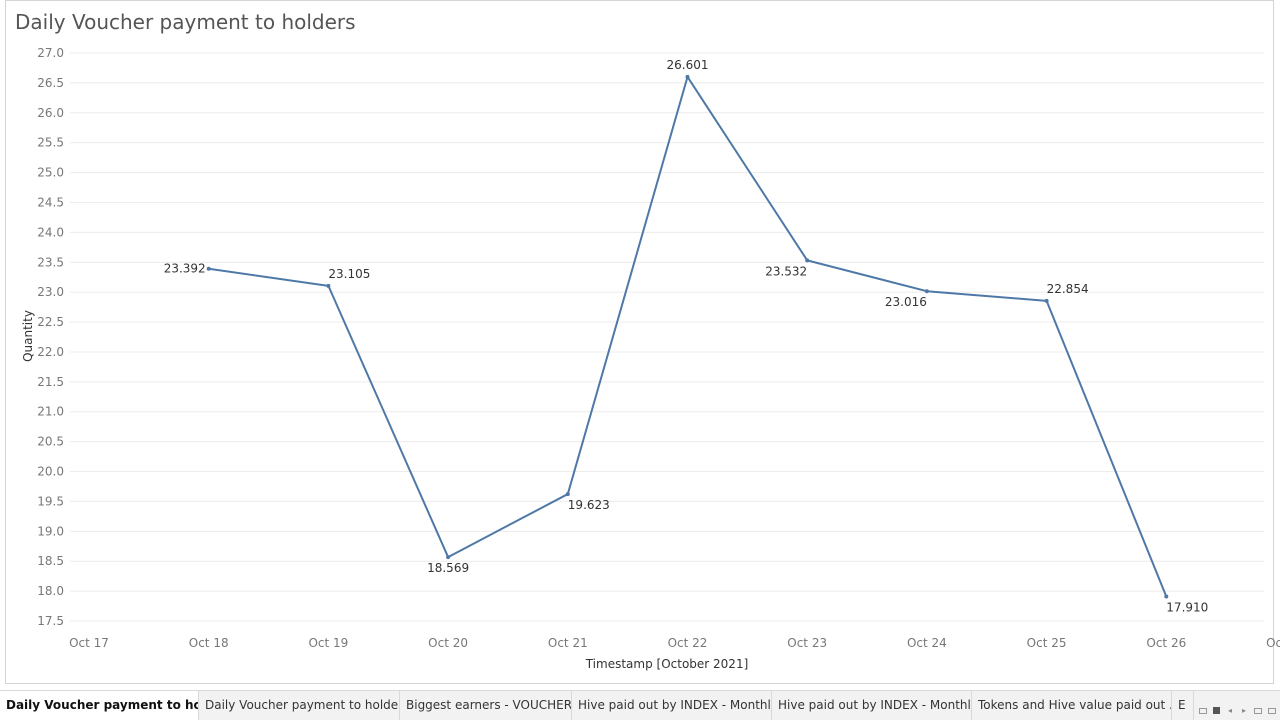  Describe the element at coordinates (50, 621) in the screenshot. I see `y-tick-label: 17.5` at that location.